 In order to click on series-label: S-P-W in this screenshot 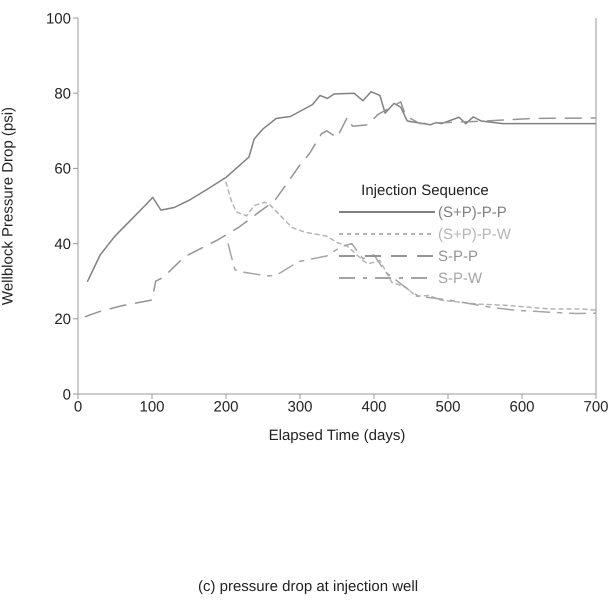, I will do `click(460, 278)`.